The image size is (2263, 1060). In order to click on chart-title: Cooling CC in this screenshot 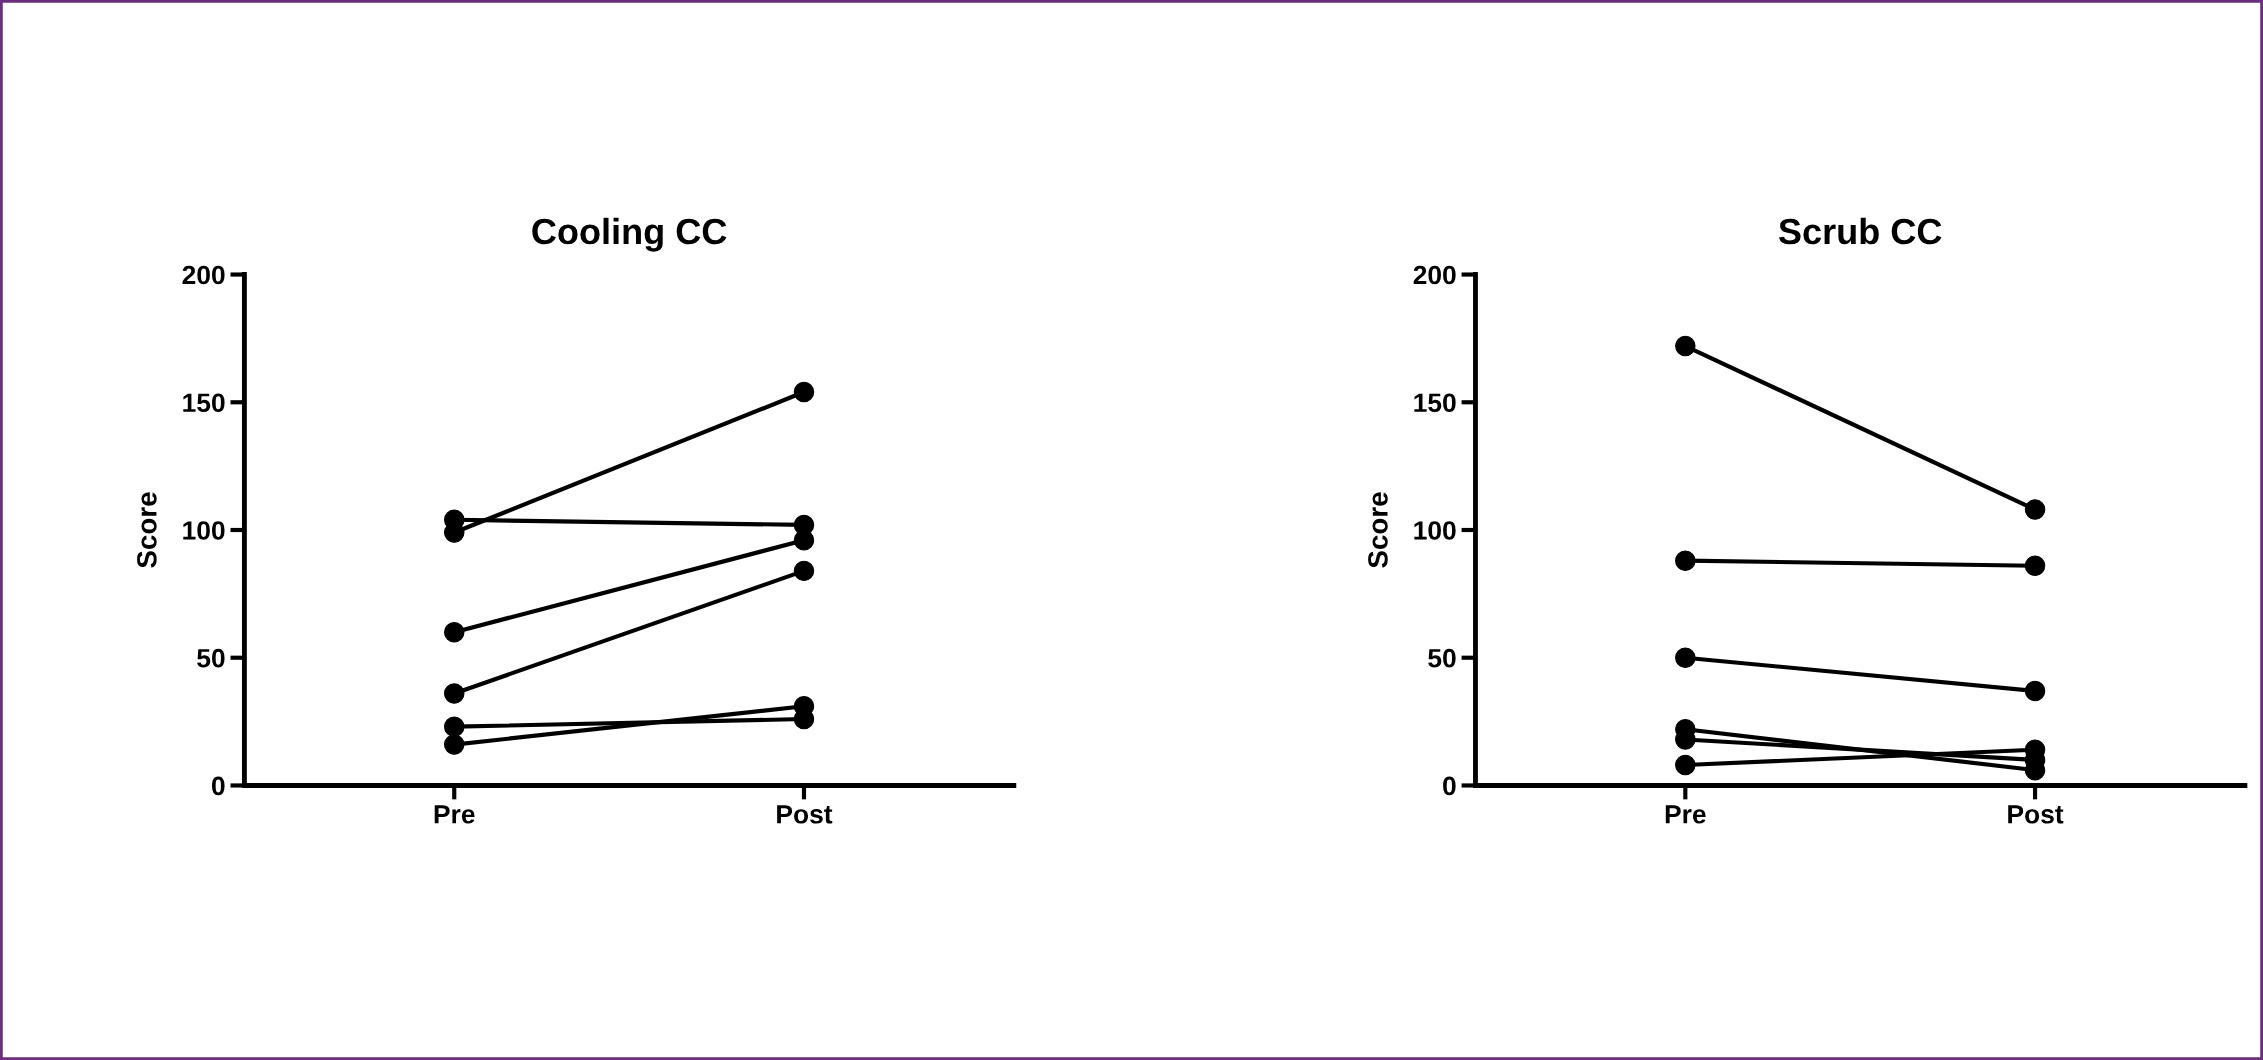, I will do `click(629, 234)`.